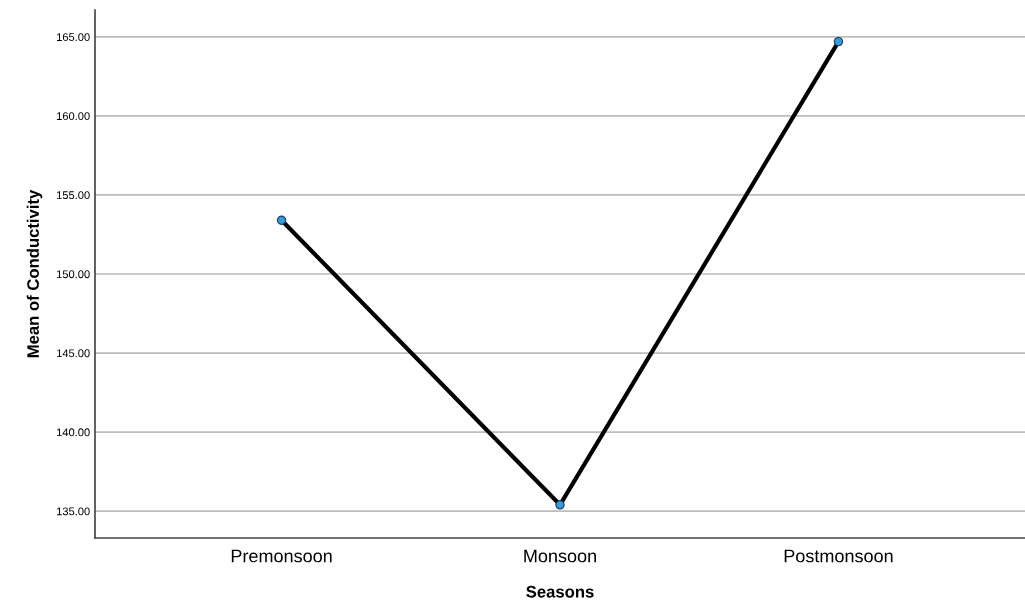 This screenshot has width=1025, height=610. I want to click on y-tick-label: 145.00, so click(73, 353).